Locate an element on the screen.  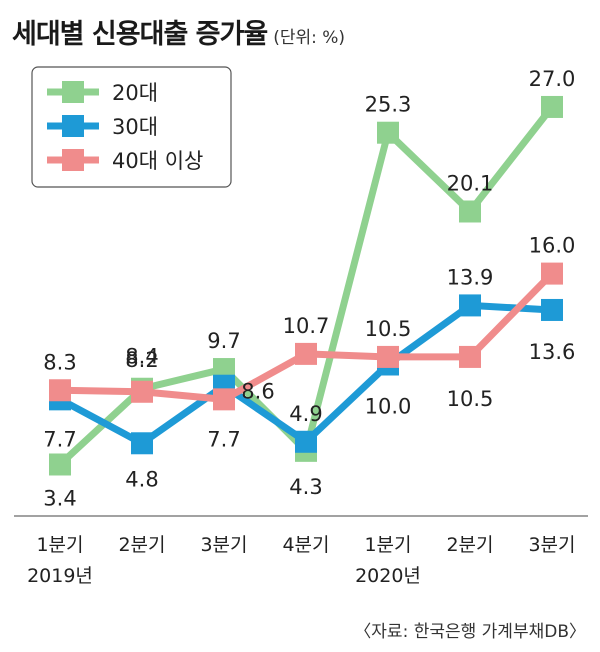
legend-label: 40대 이상 is located at coordinates (157, 161).